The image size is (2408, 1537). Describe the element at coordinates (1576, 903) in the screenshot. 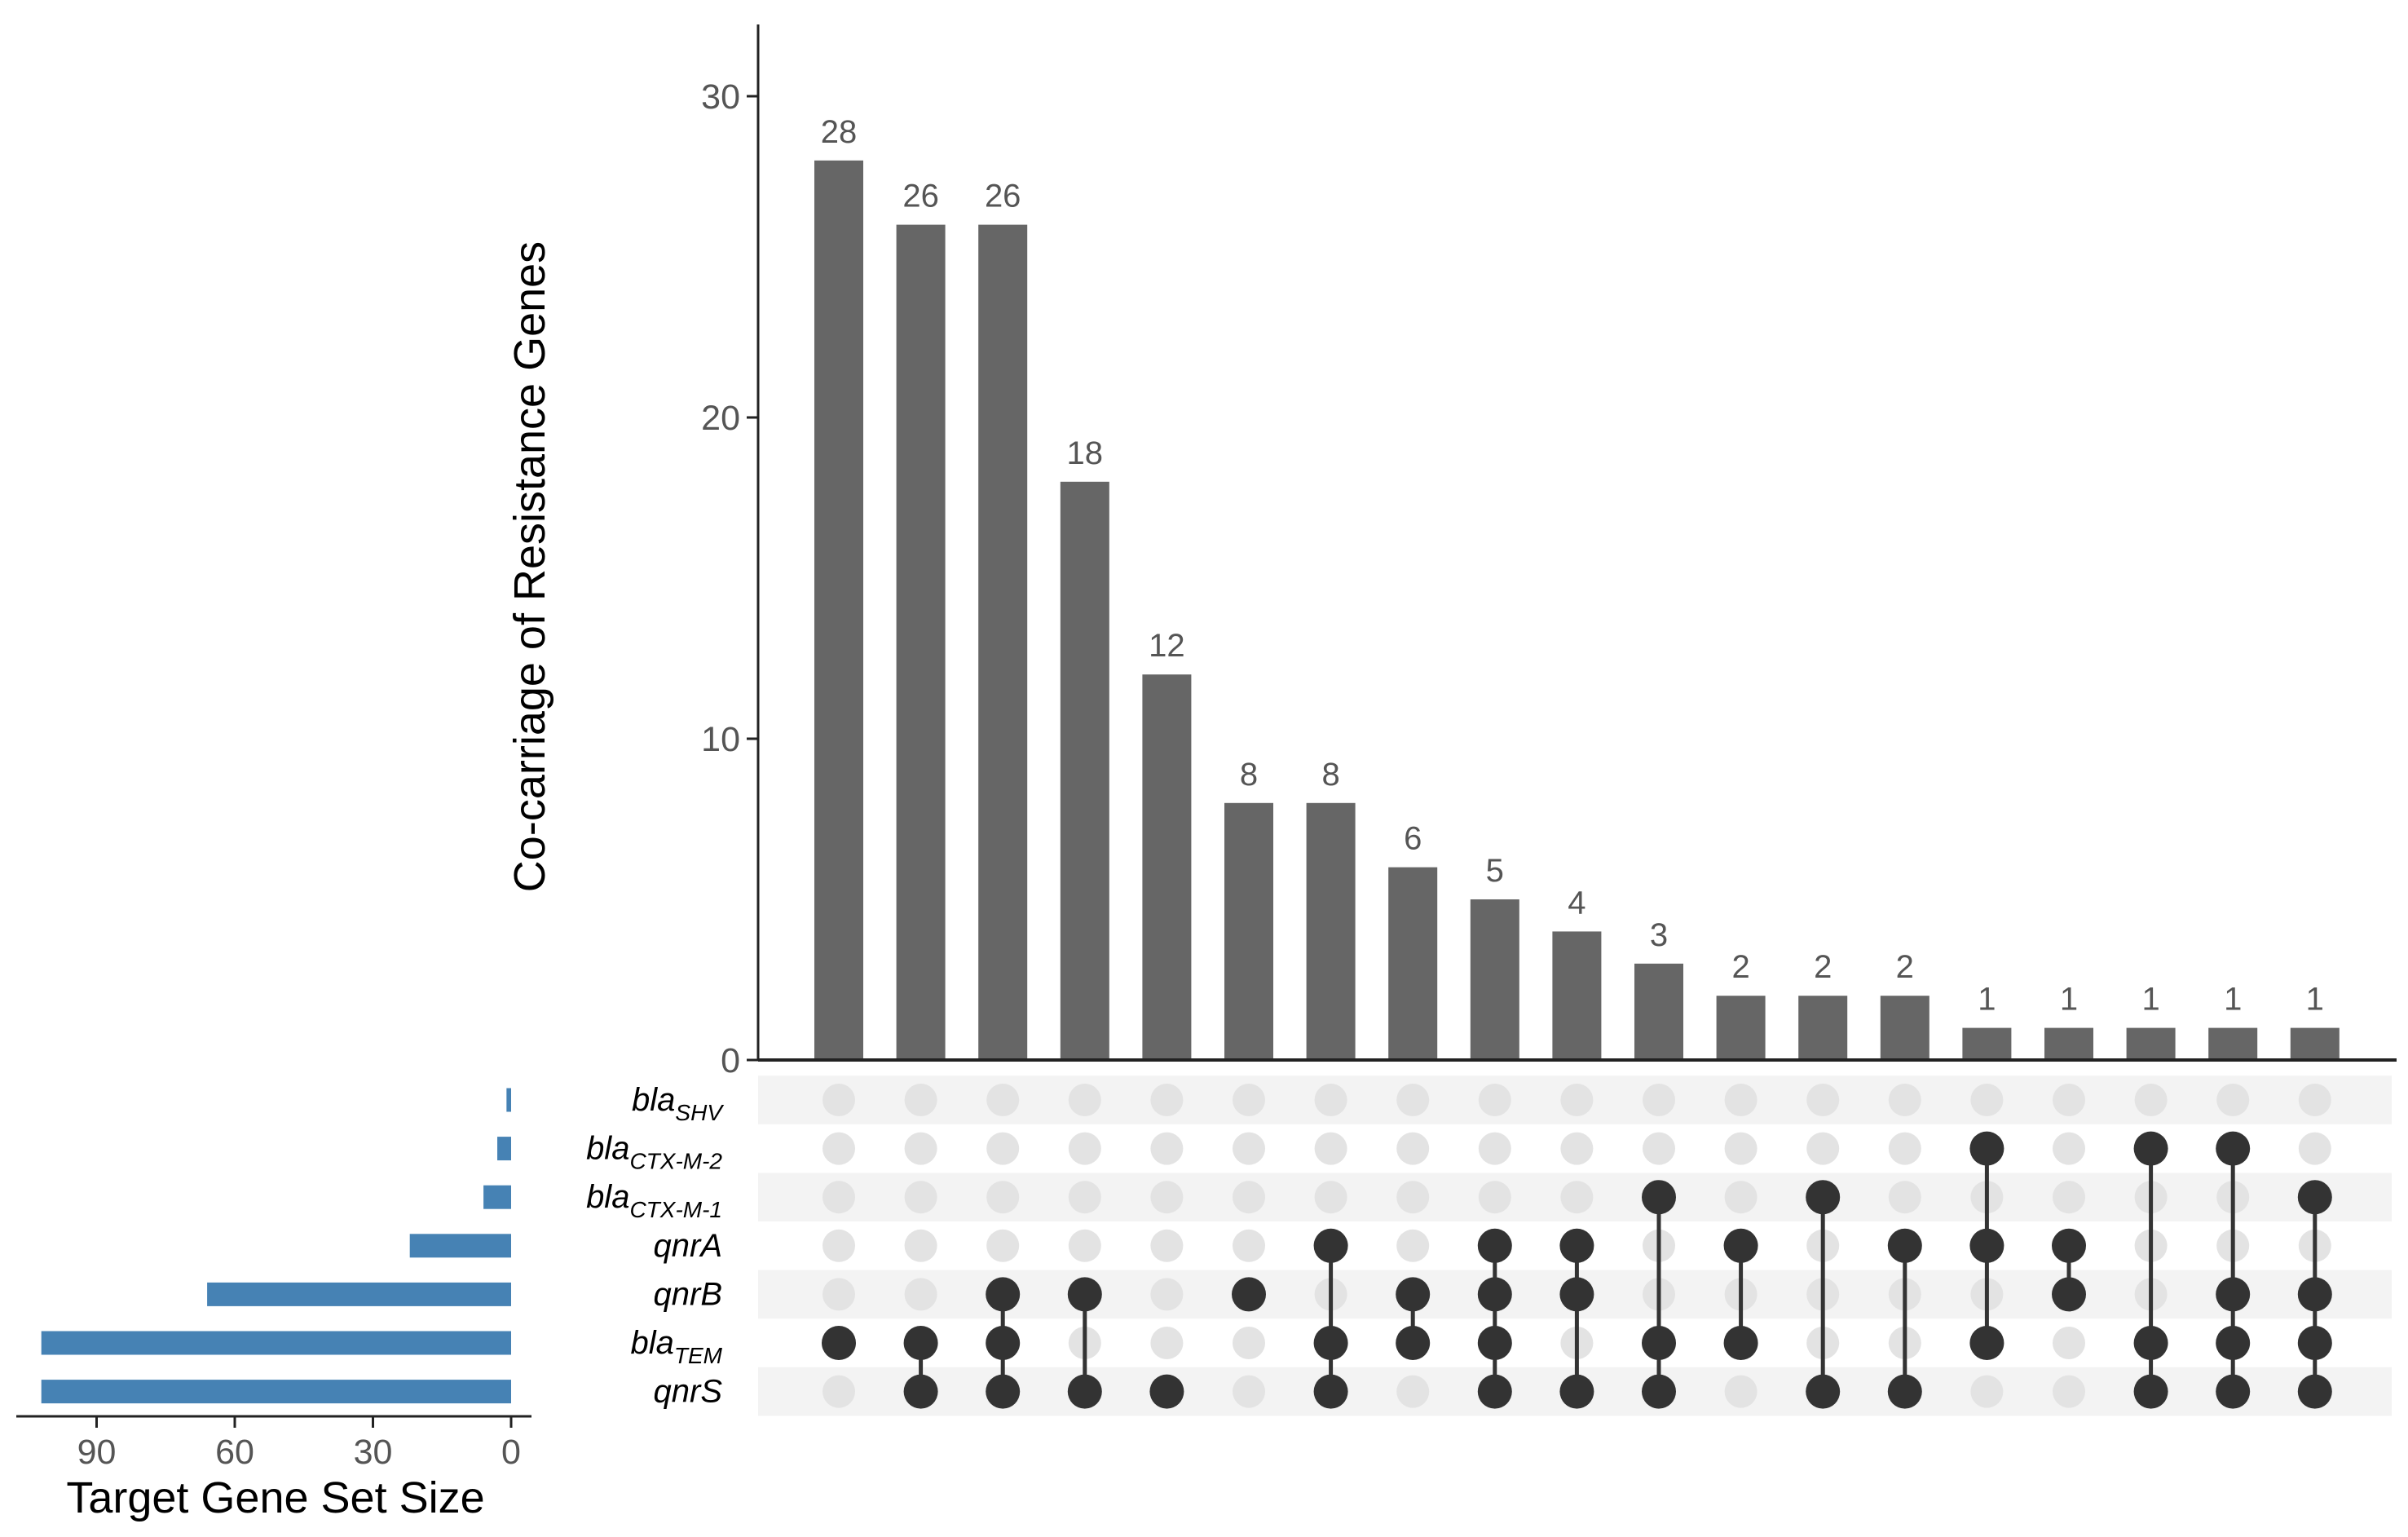

I see `intersection-bar-label: 4` at that location.